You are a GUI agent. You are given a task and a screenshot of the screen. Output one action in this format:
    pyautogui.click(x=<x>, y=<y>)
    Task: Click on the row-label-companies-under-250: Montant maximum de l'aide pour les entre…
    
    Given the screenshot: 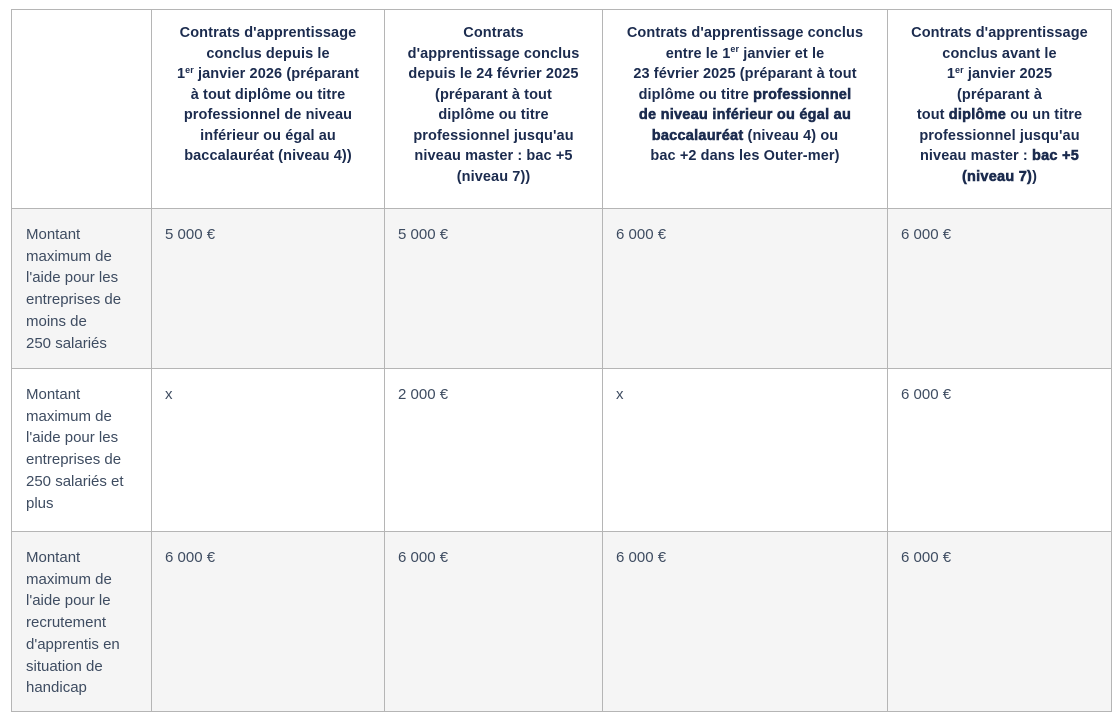 What is the action you would take?
    pyautogui.click(x=81, y=288)
    